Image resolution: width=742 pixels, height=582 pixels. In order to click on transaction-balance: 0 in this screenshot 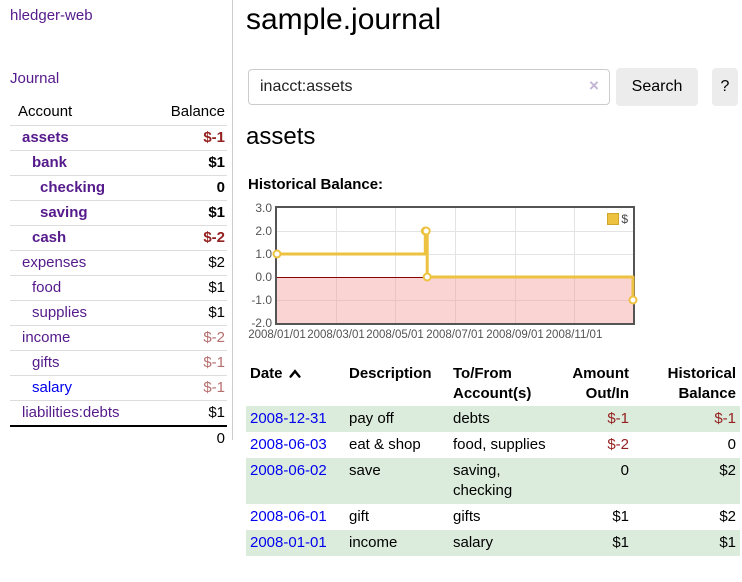, I will do `click(731, 444)`.